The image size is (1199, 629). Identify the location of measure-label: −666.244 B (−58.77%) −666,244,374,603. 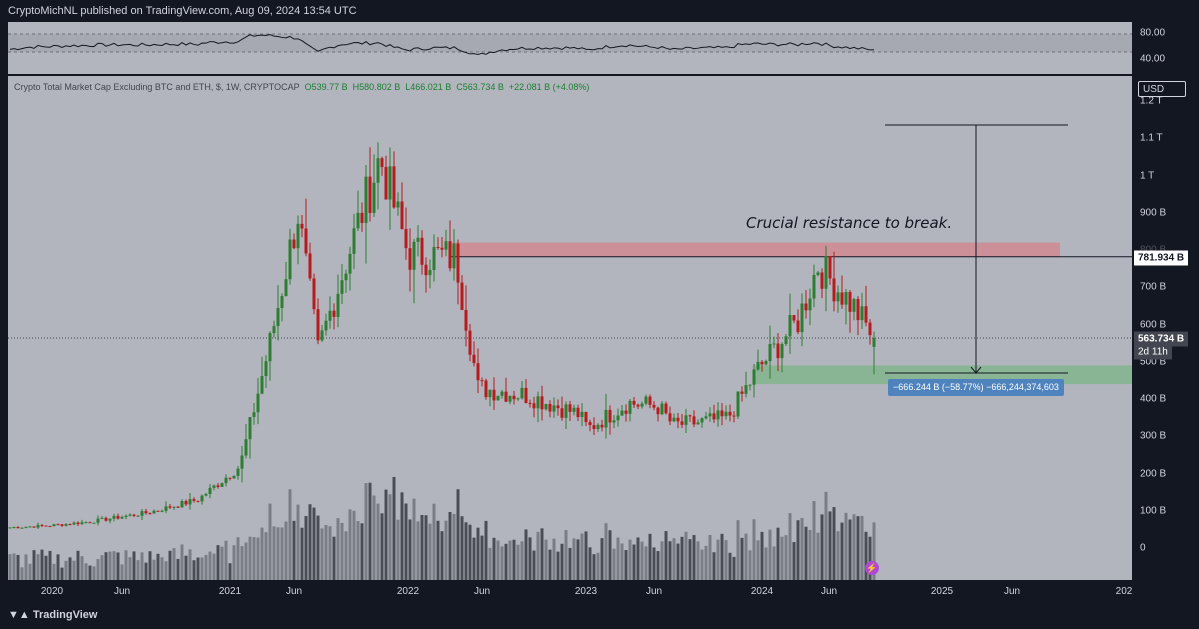
(976, 387).